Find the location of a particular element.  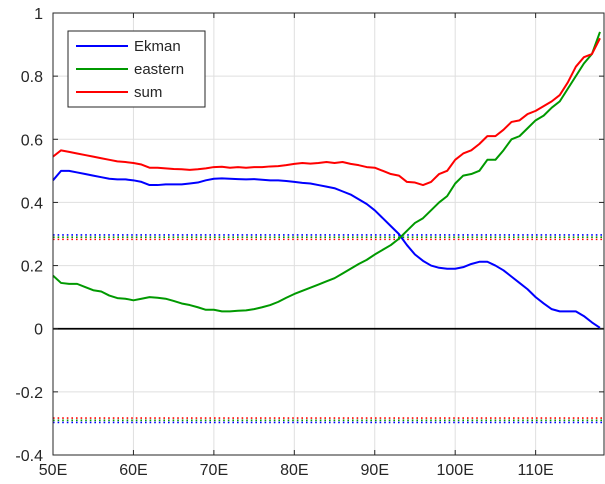

legend: Ekman eastern sum is located at coordinates (136, 69).